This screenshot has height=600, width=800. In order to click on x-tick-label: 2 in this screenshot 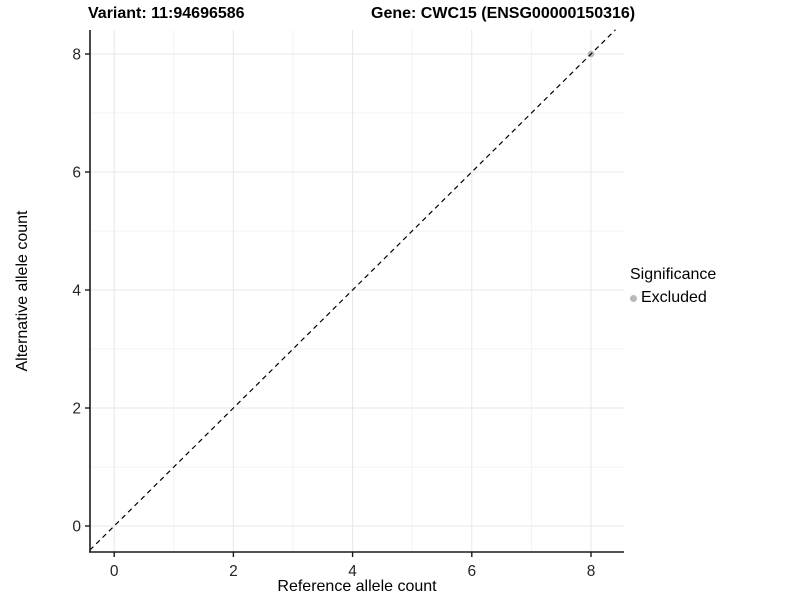, I will do `click(233, 571)`.